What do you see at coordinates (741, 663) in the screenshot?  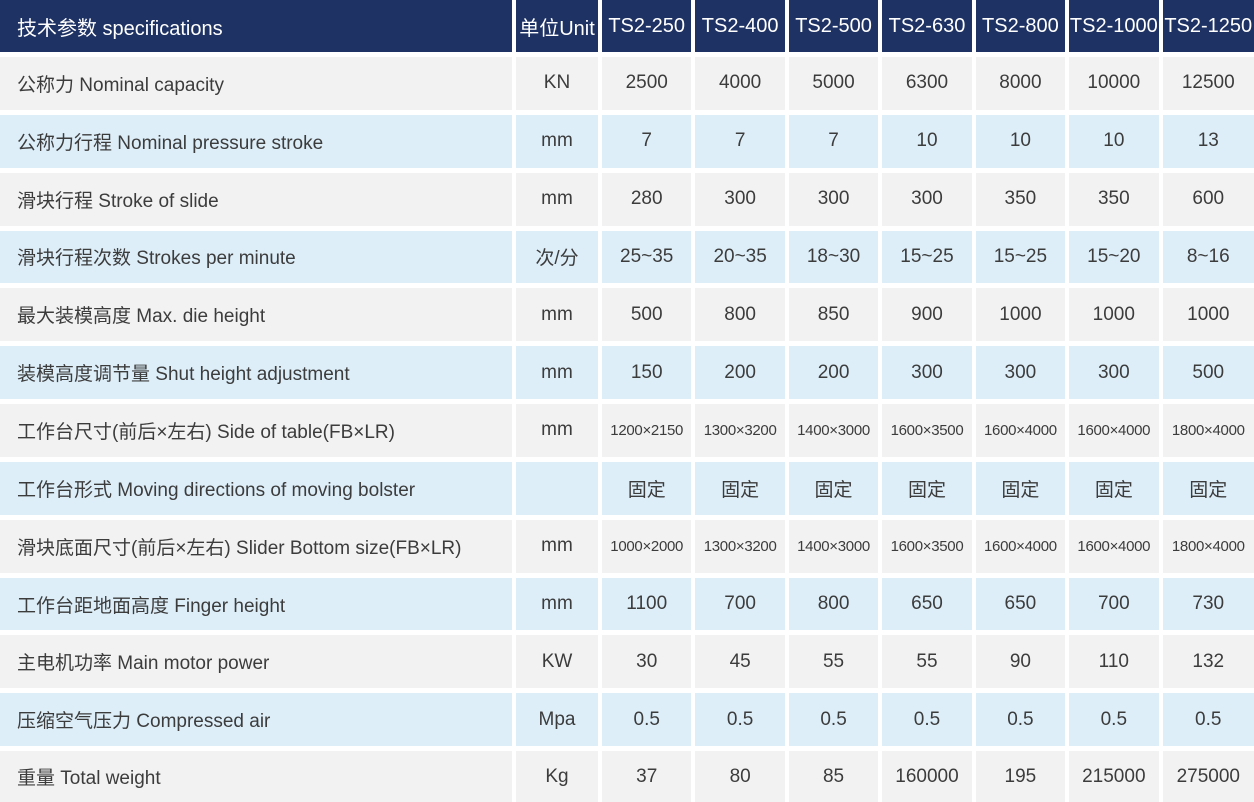 I see `spec-value: 45` at bounding box center [741, 663].